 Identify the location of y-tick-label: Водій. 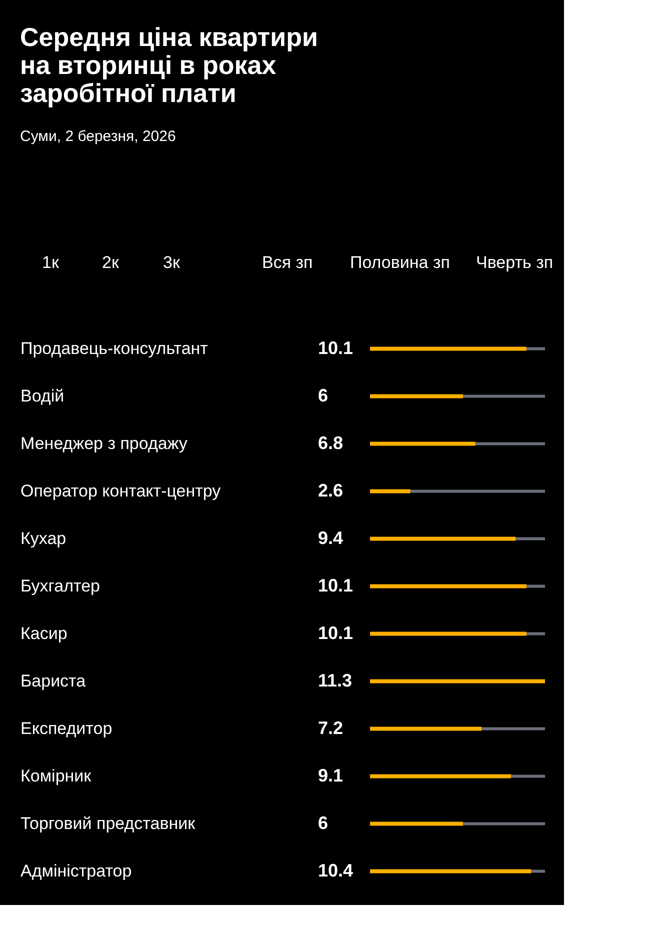
(42, 396).